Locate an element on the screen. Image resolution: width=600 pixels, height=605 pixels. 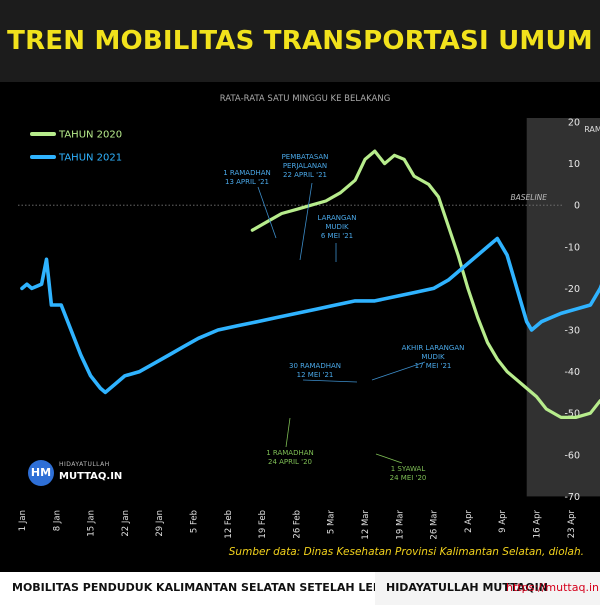
annotation-label: 17 MEI '21 is located at coordinates (433, 366).